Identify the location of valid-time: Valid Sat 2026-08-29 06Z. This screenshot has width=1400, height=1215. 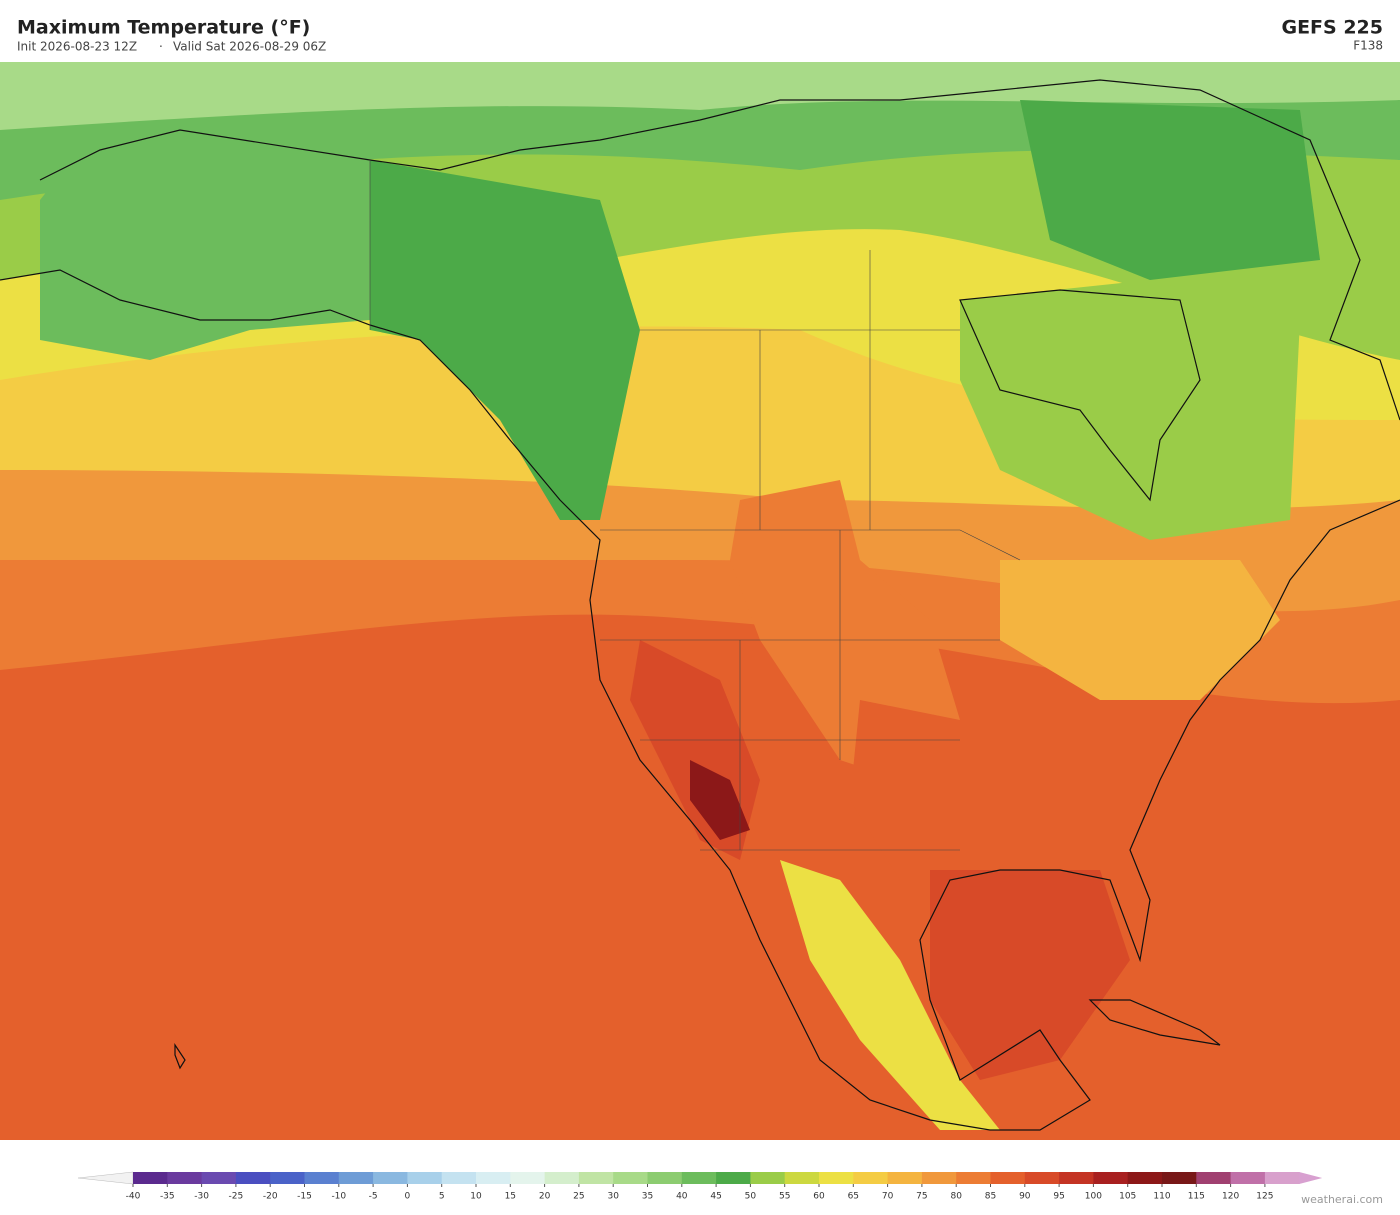
(249, 47).